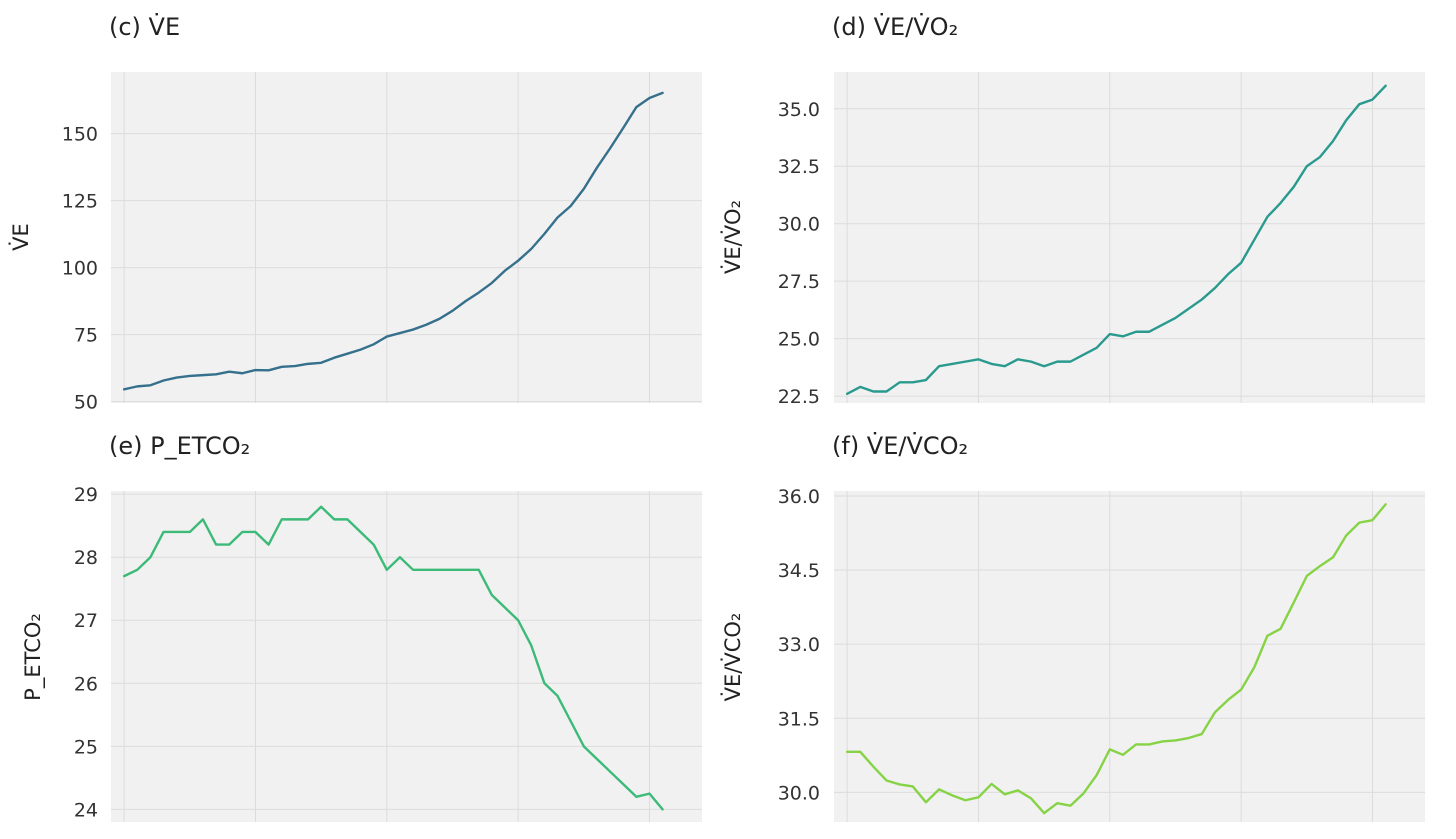  I want to click on chart-title: (d) V̇E/V̇O₂, so click(895, 27).